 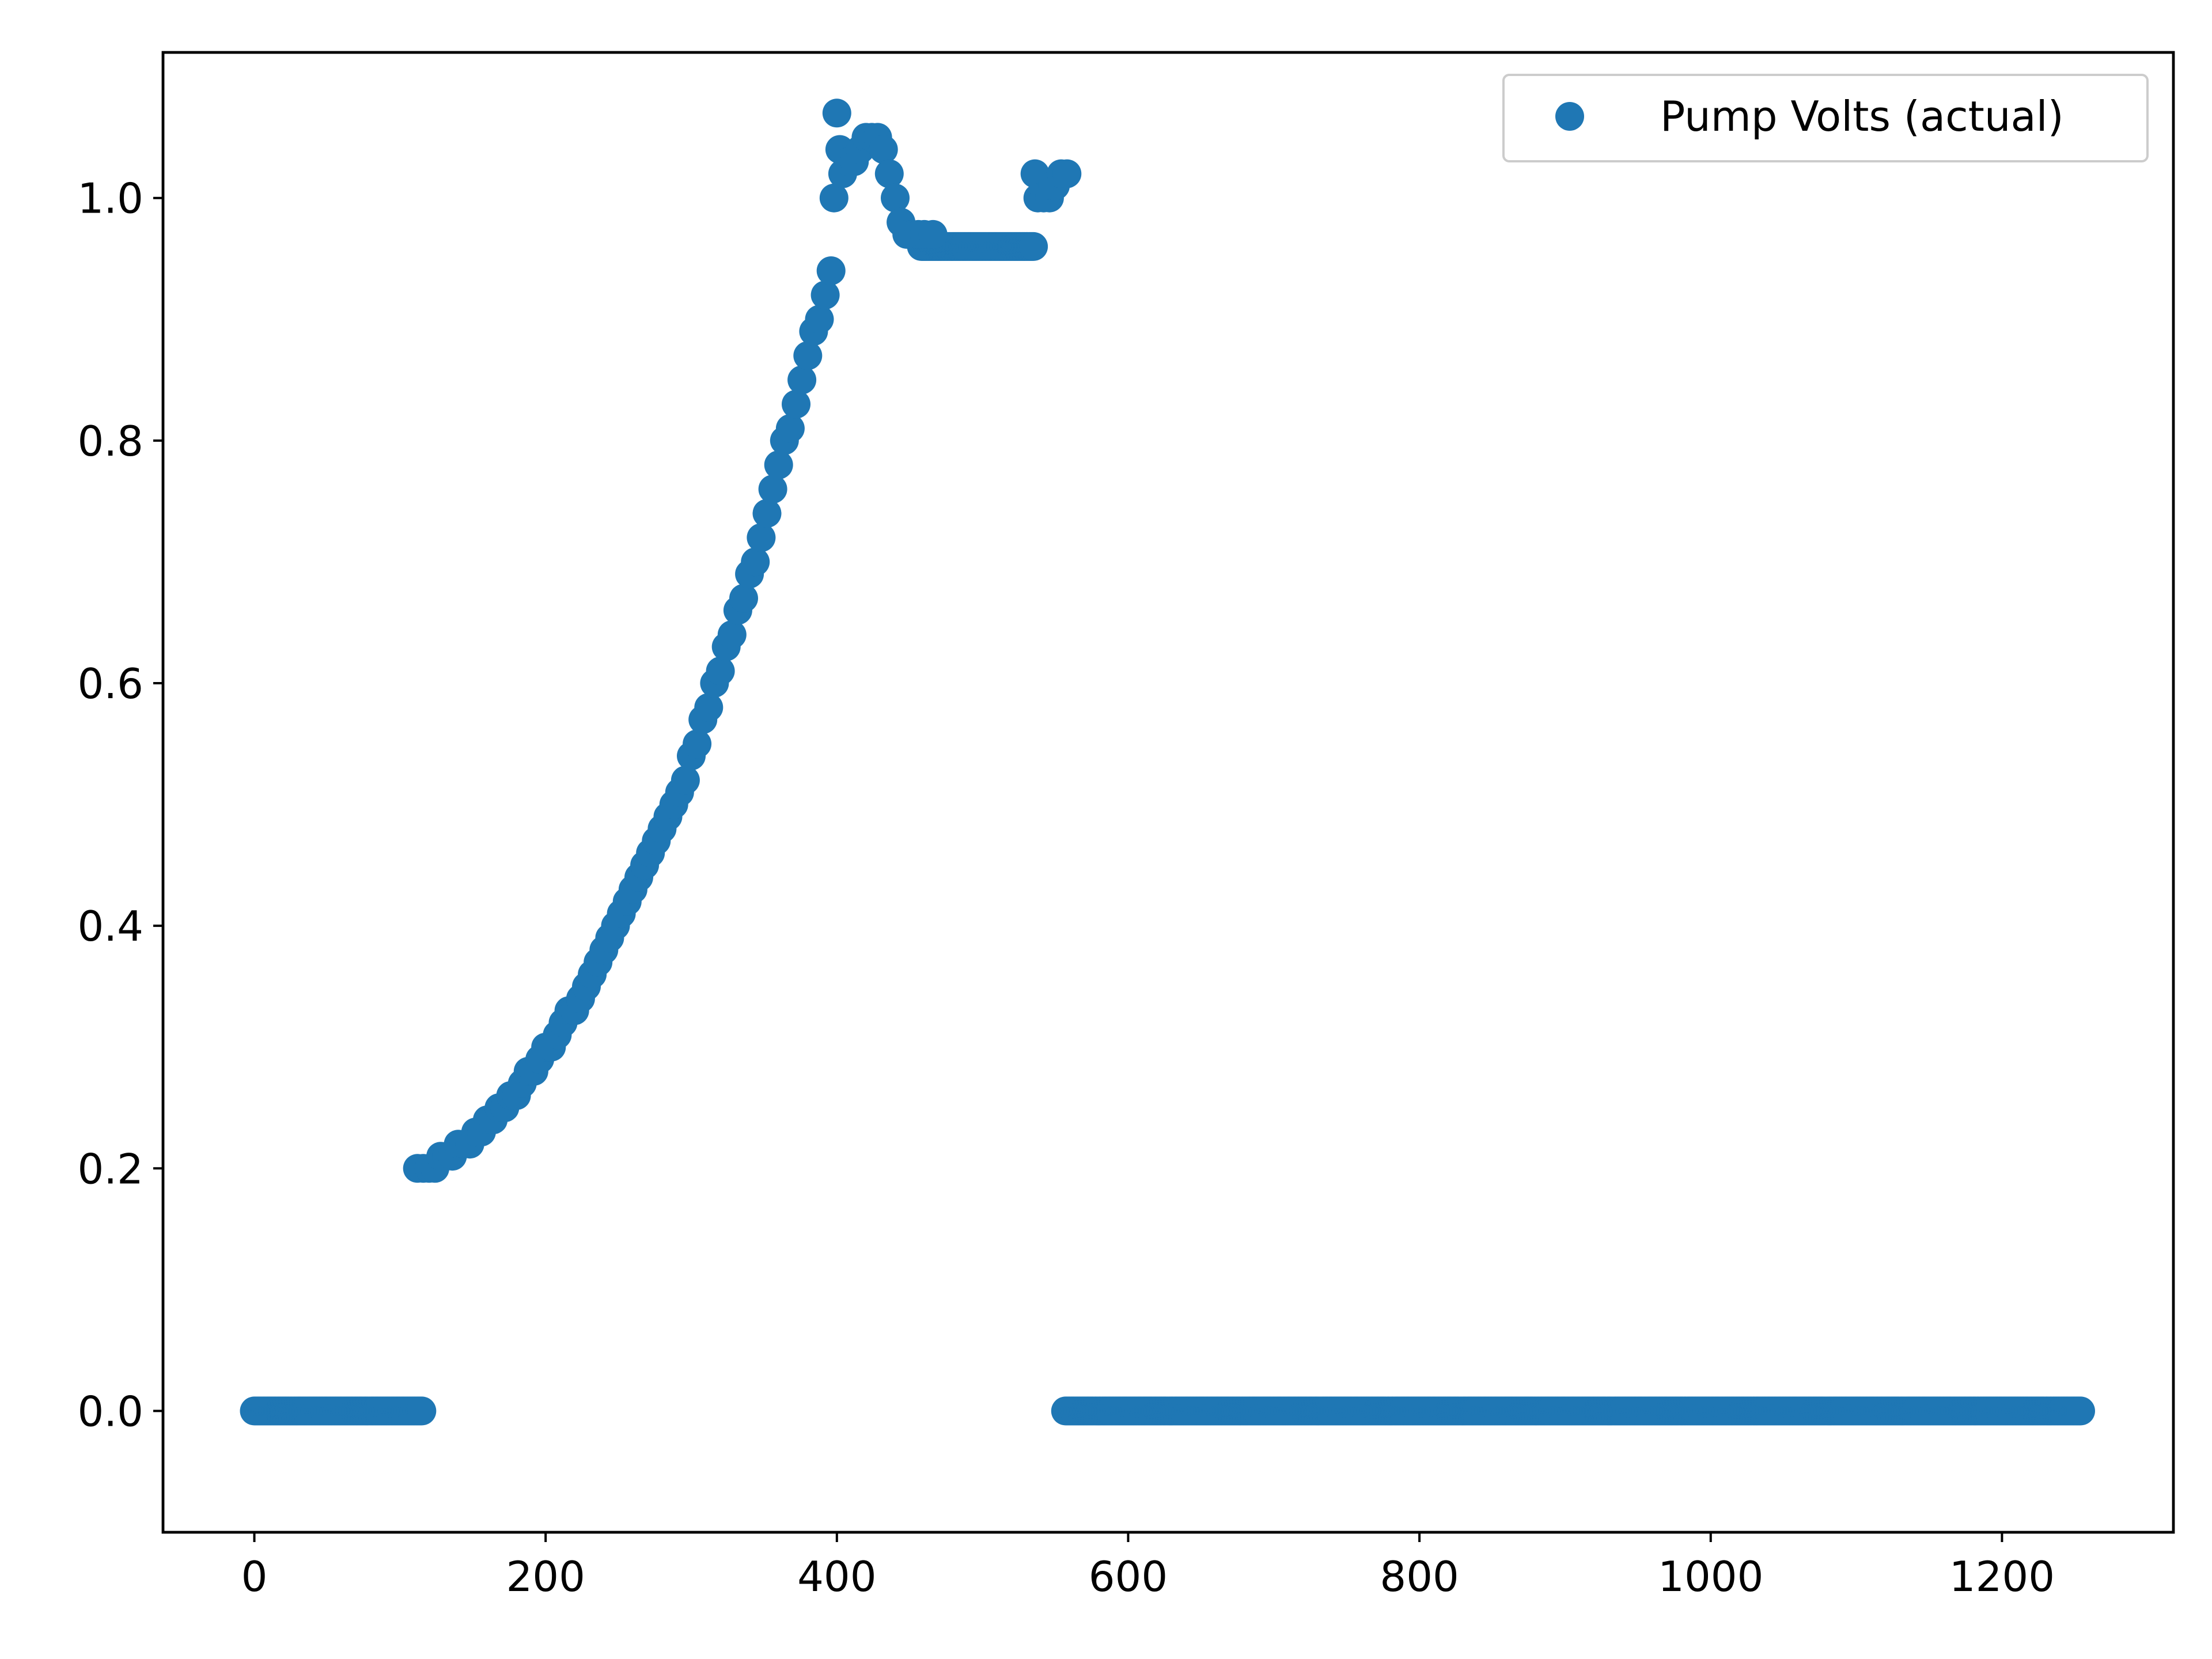 What do you see at coordinates (1128, 1576) in the screenshot?
I see `x-tick-label: 600` at bounding box center [1128, 1576].